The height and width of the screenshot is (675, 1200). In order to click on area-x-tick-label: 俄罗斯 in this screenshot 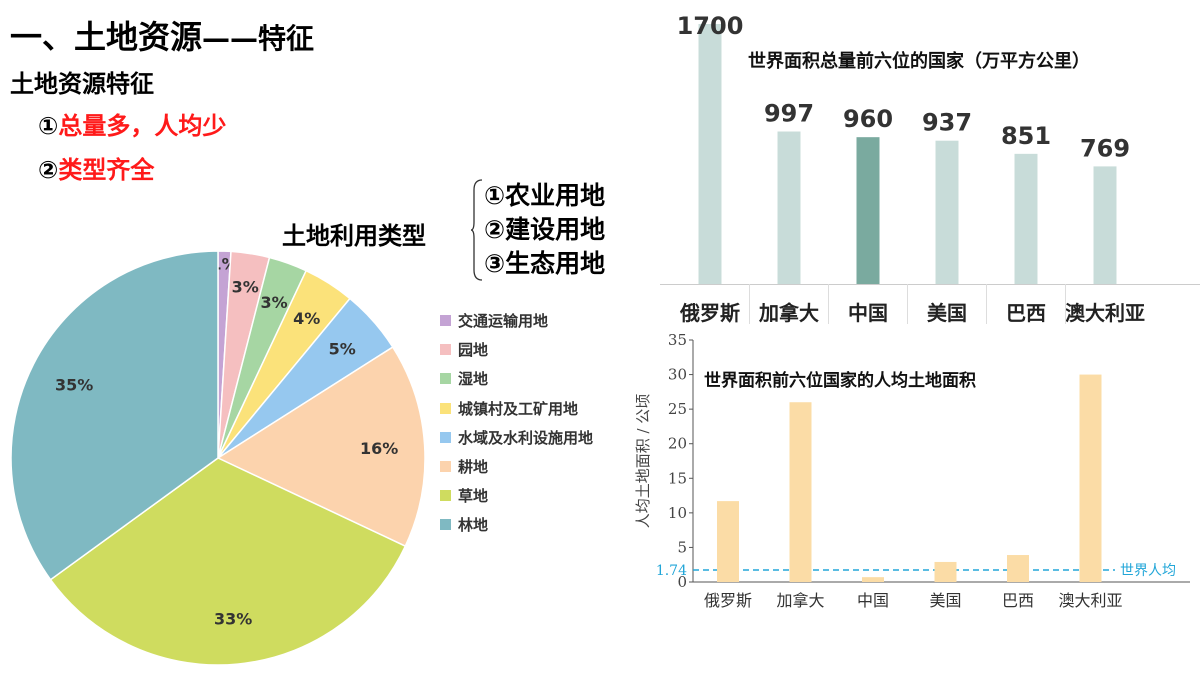, I will do `click(709, 313)`.